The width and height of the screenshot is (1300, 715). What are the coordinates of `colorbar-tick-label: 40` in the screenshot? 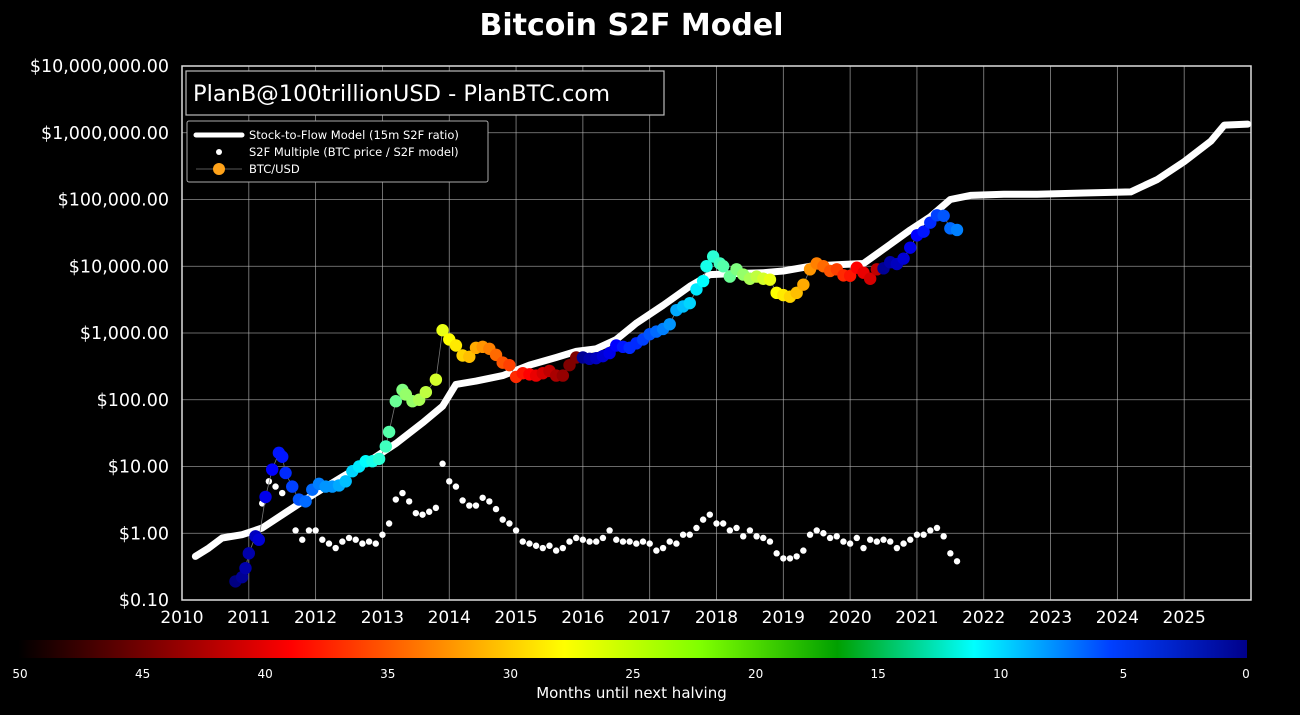 It's located at (265, 674).